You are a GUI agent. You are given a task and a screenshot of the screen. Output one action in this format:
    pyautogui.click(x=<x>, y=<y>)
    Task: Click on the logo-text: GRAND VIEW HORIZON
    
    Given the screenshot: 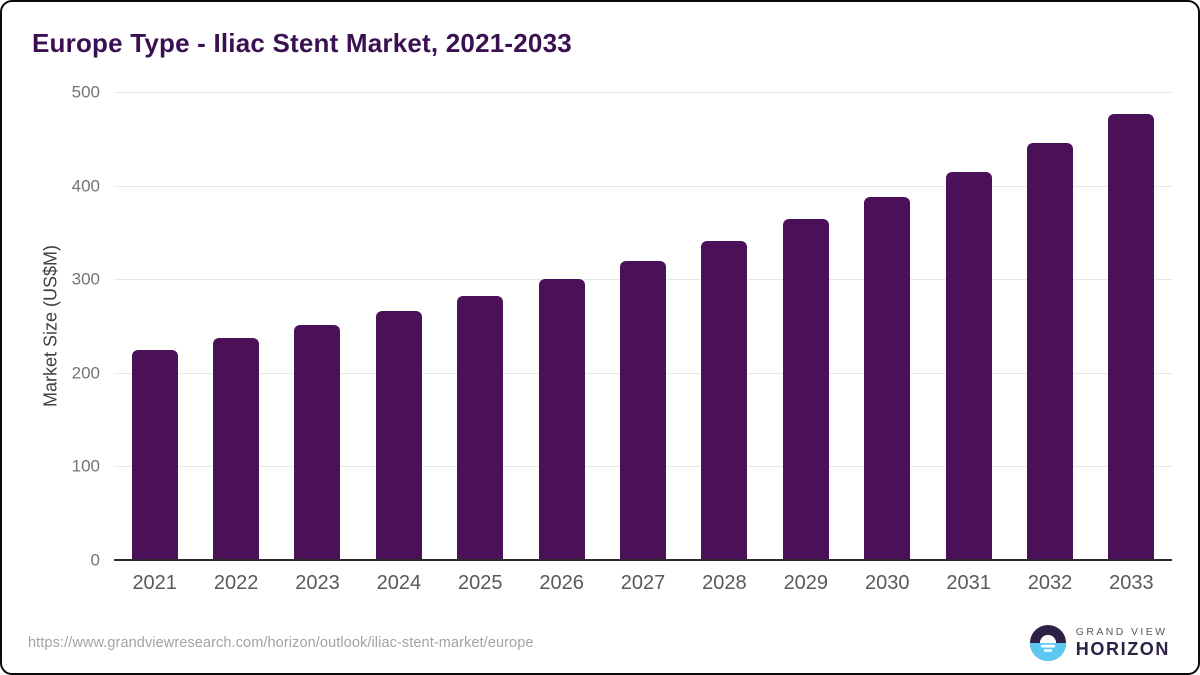 What is the action you would take?
    pyautogui.click(x=1123, y=643)
    